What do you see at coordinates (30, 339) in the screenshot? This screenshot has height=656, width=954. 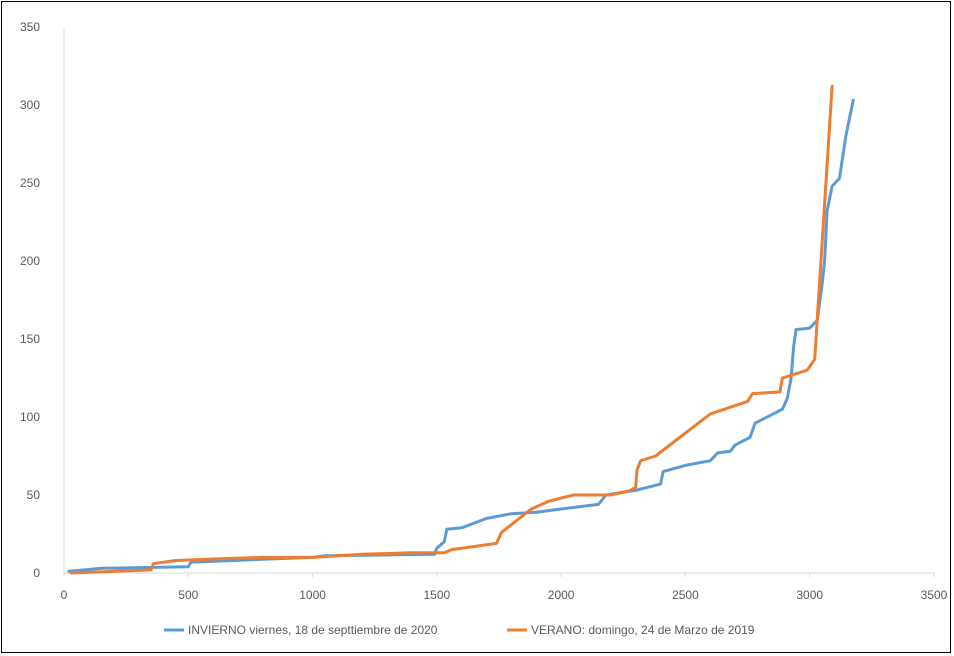 I see `y-tick-label: 150` at bounding box center [30, 339].